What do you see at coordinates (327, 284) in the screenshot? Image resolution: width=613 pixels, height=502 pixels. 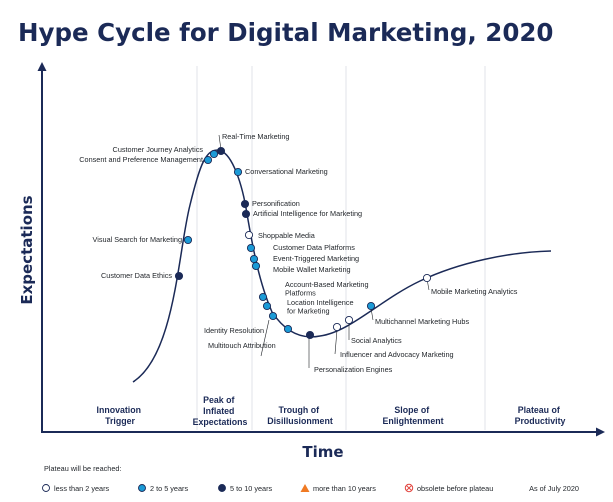 I see `label-account-based-line1: Account-Based Marketing` at bounding box center [327, 284].